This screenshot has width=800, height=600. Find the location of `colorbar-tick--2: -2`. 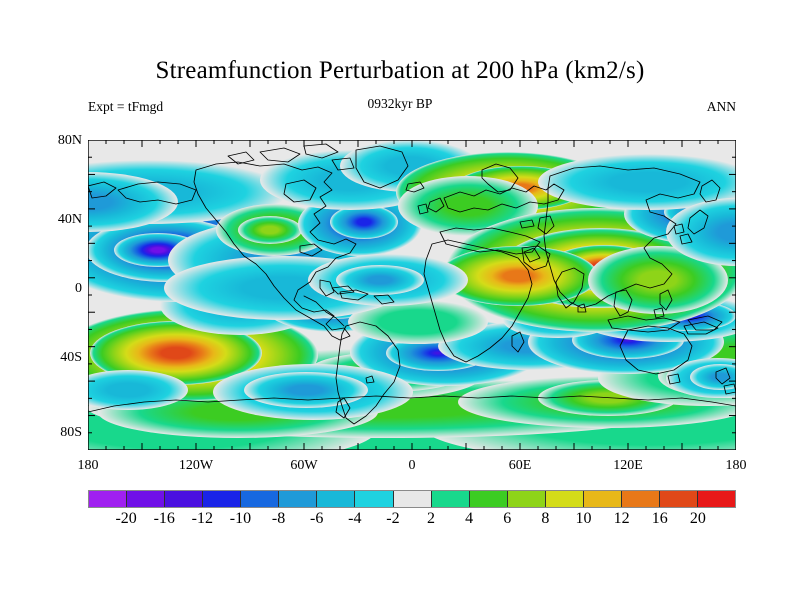

colorbar-tick--2: -2 is located at coordinates (393, 518).